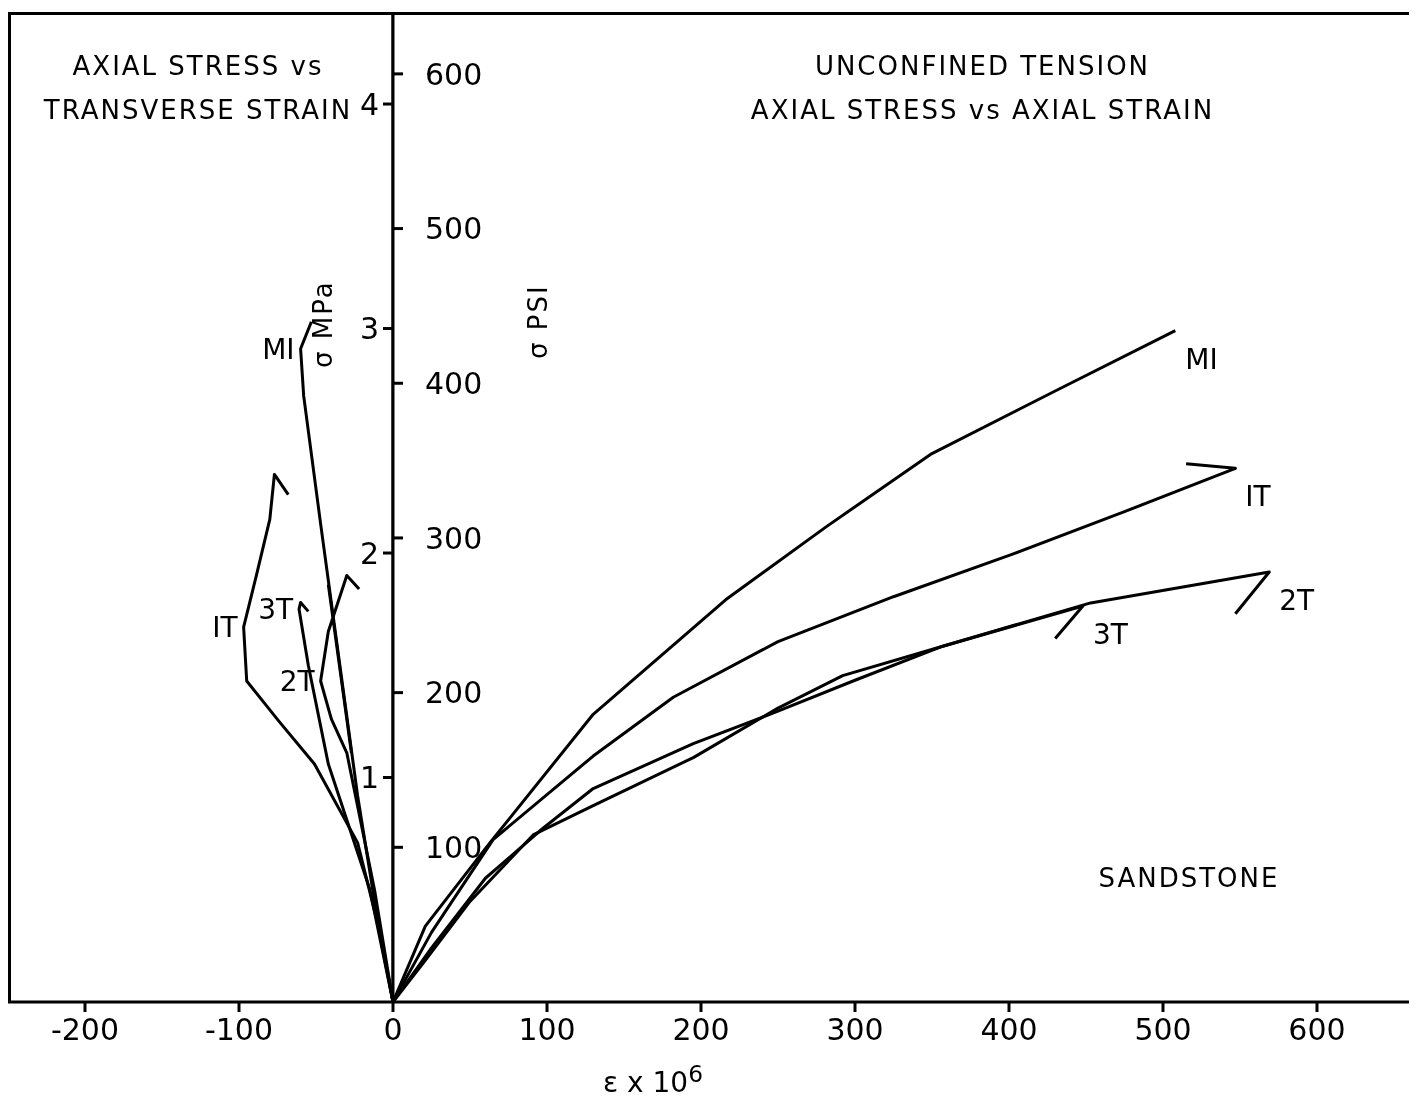 The width and height of the screenshot is (1420, 1115). I want to click on x-tick-label: 0, so click(393, 1029).